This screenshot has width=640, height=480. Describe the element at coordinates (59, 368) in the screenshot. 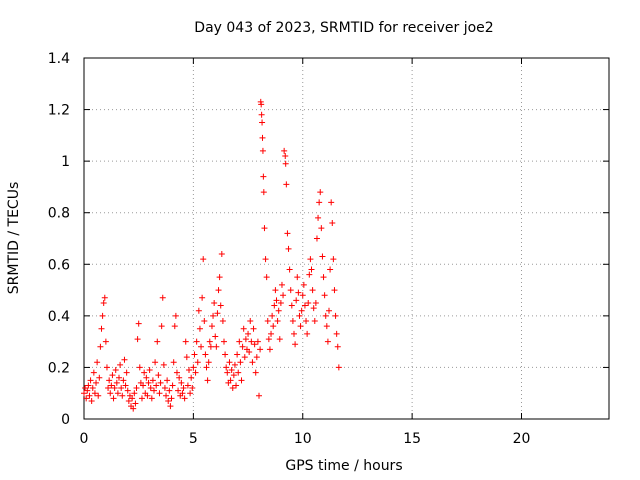

I see `y-tick-label: 0.2` at that location.